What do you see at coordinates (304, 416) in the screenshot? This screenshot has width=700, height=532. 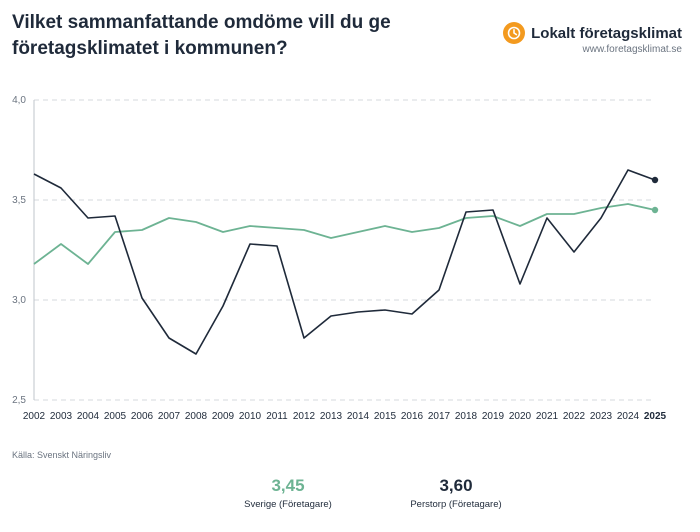 I see `x-tick-label: 2012` at bounding box center [304, 416].